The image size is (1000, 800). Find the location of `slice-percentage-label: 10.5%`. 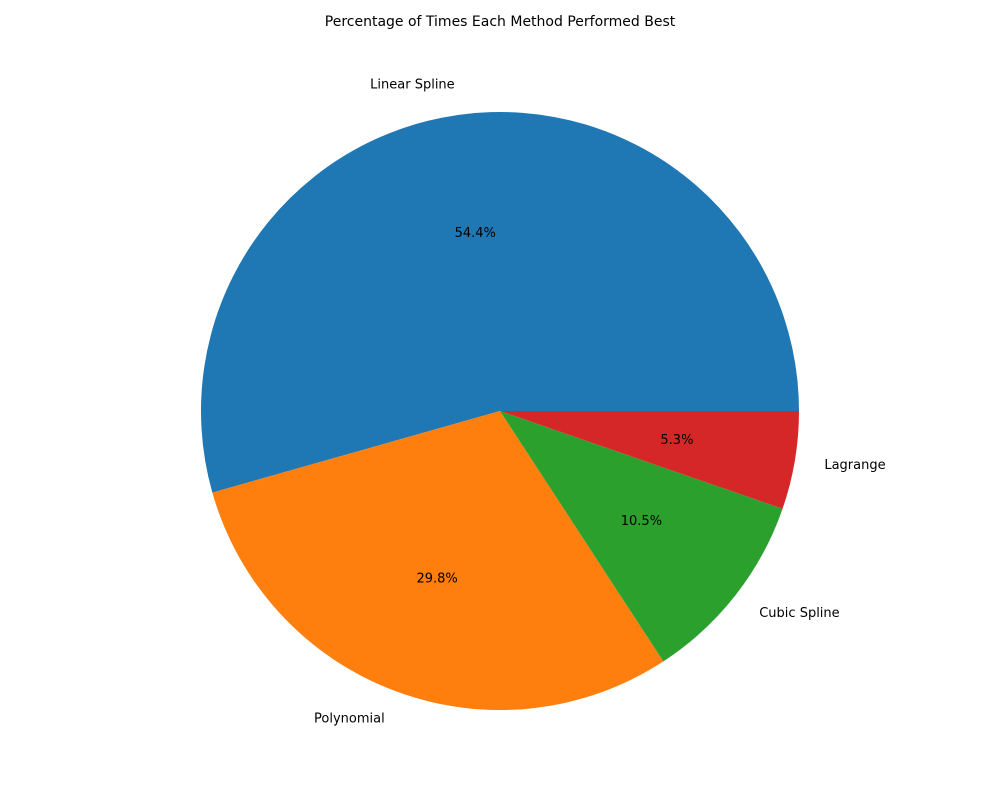

slice-percentage-label: 10.5% is located at coordinates (641, 521).